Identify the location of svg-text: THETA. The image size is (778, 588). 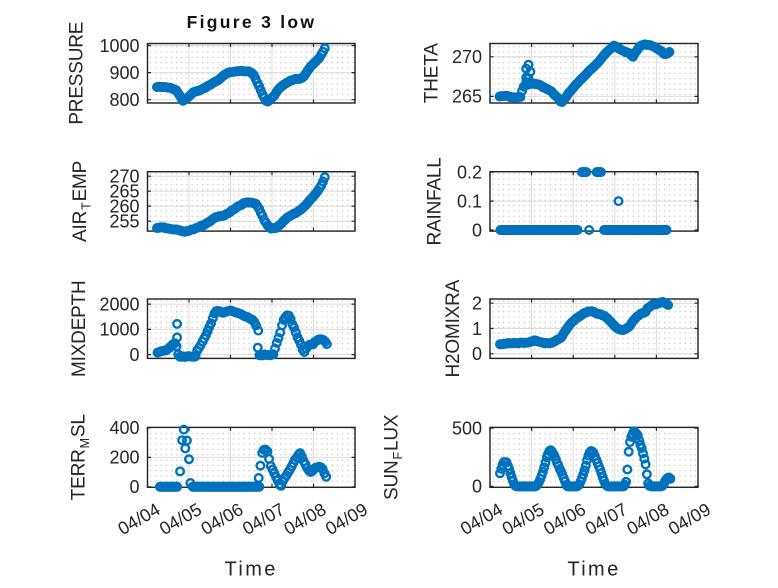
(432, 73).